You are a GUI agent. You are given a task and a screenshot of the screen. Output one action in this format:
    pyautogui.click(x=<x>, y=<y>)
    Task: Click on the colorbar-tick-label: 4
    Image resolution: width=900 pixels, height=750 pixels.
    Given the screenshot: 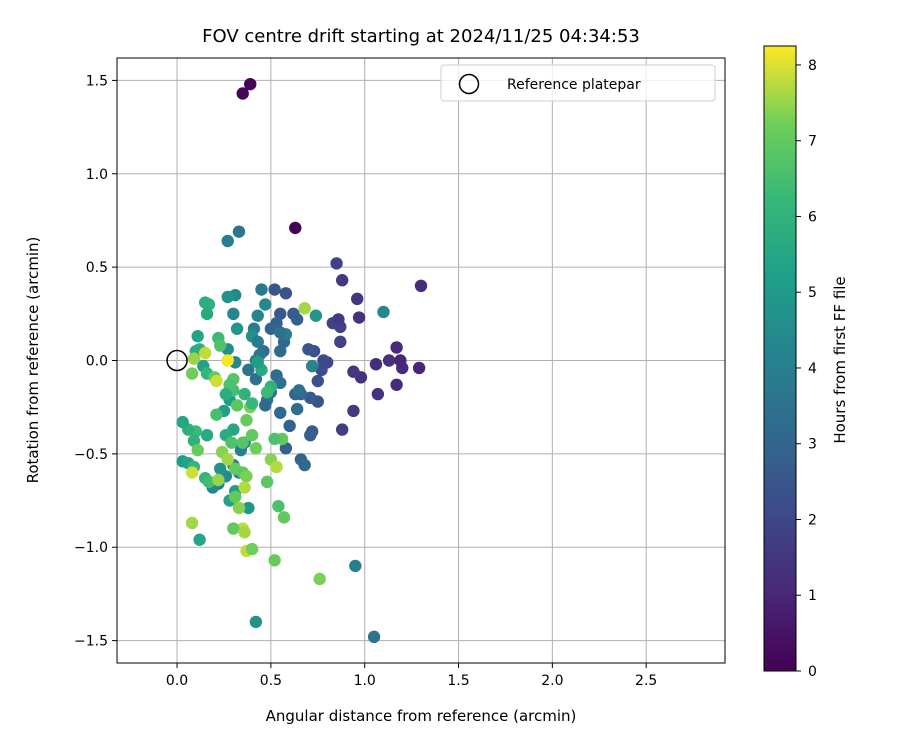 What is the action you would take?
    pyautogui.click(x=812, y=369)
    